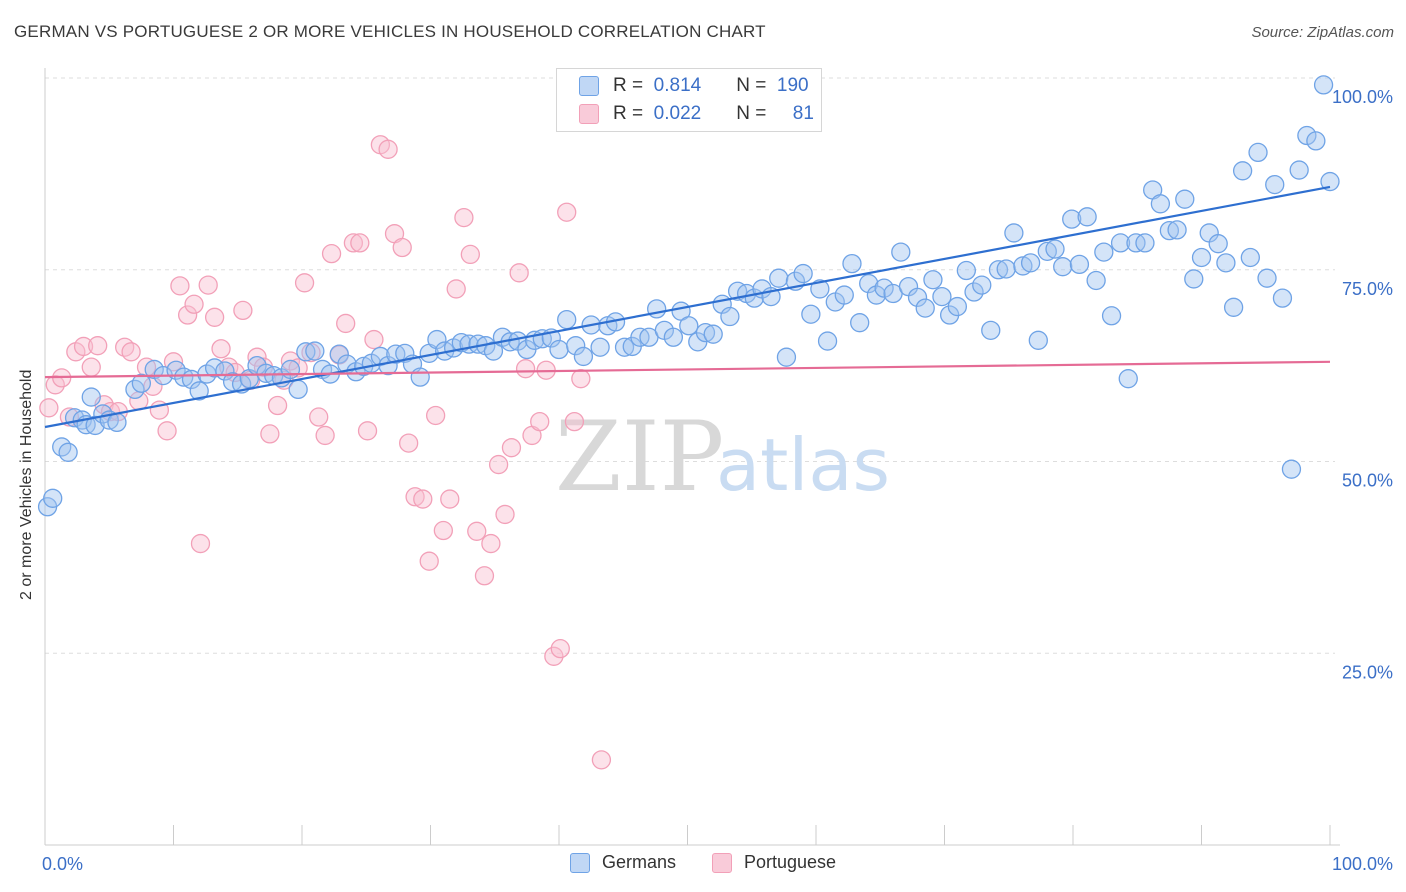  Describe the element at coordinates (790, 862) in the screenshot. I see `legend-label-portuguese: Portuguese` at that location.